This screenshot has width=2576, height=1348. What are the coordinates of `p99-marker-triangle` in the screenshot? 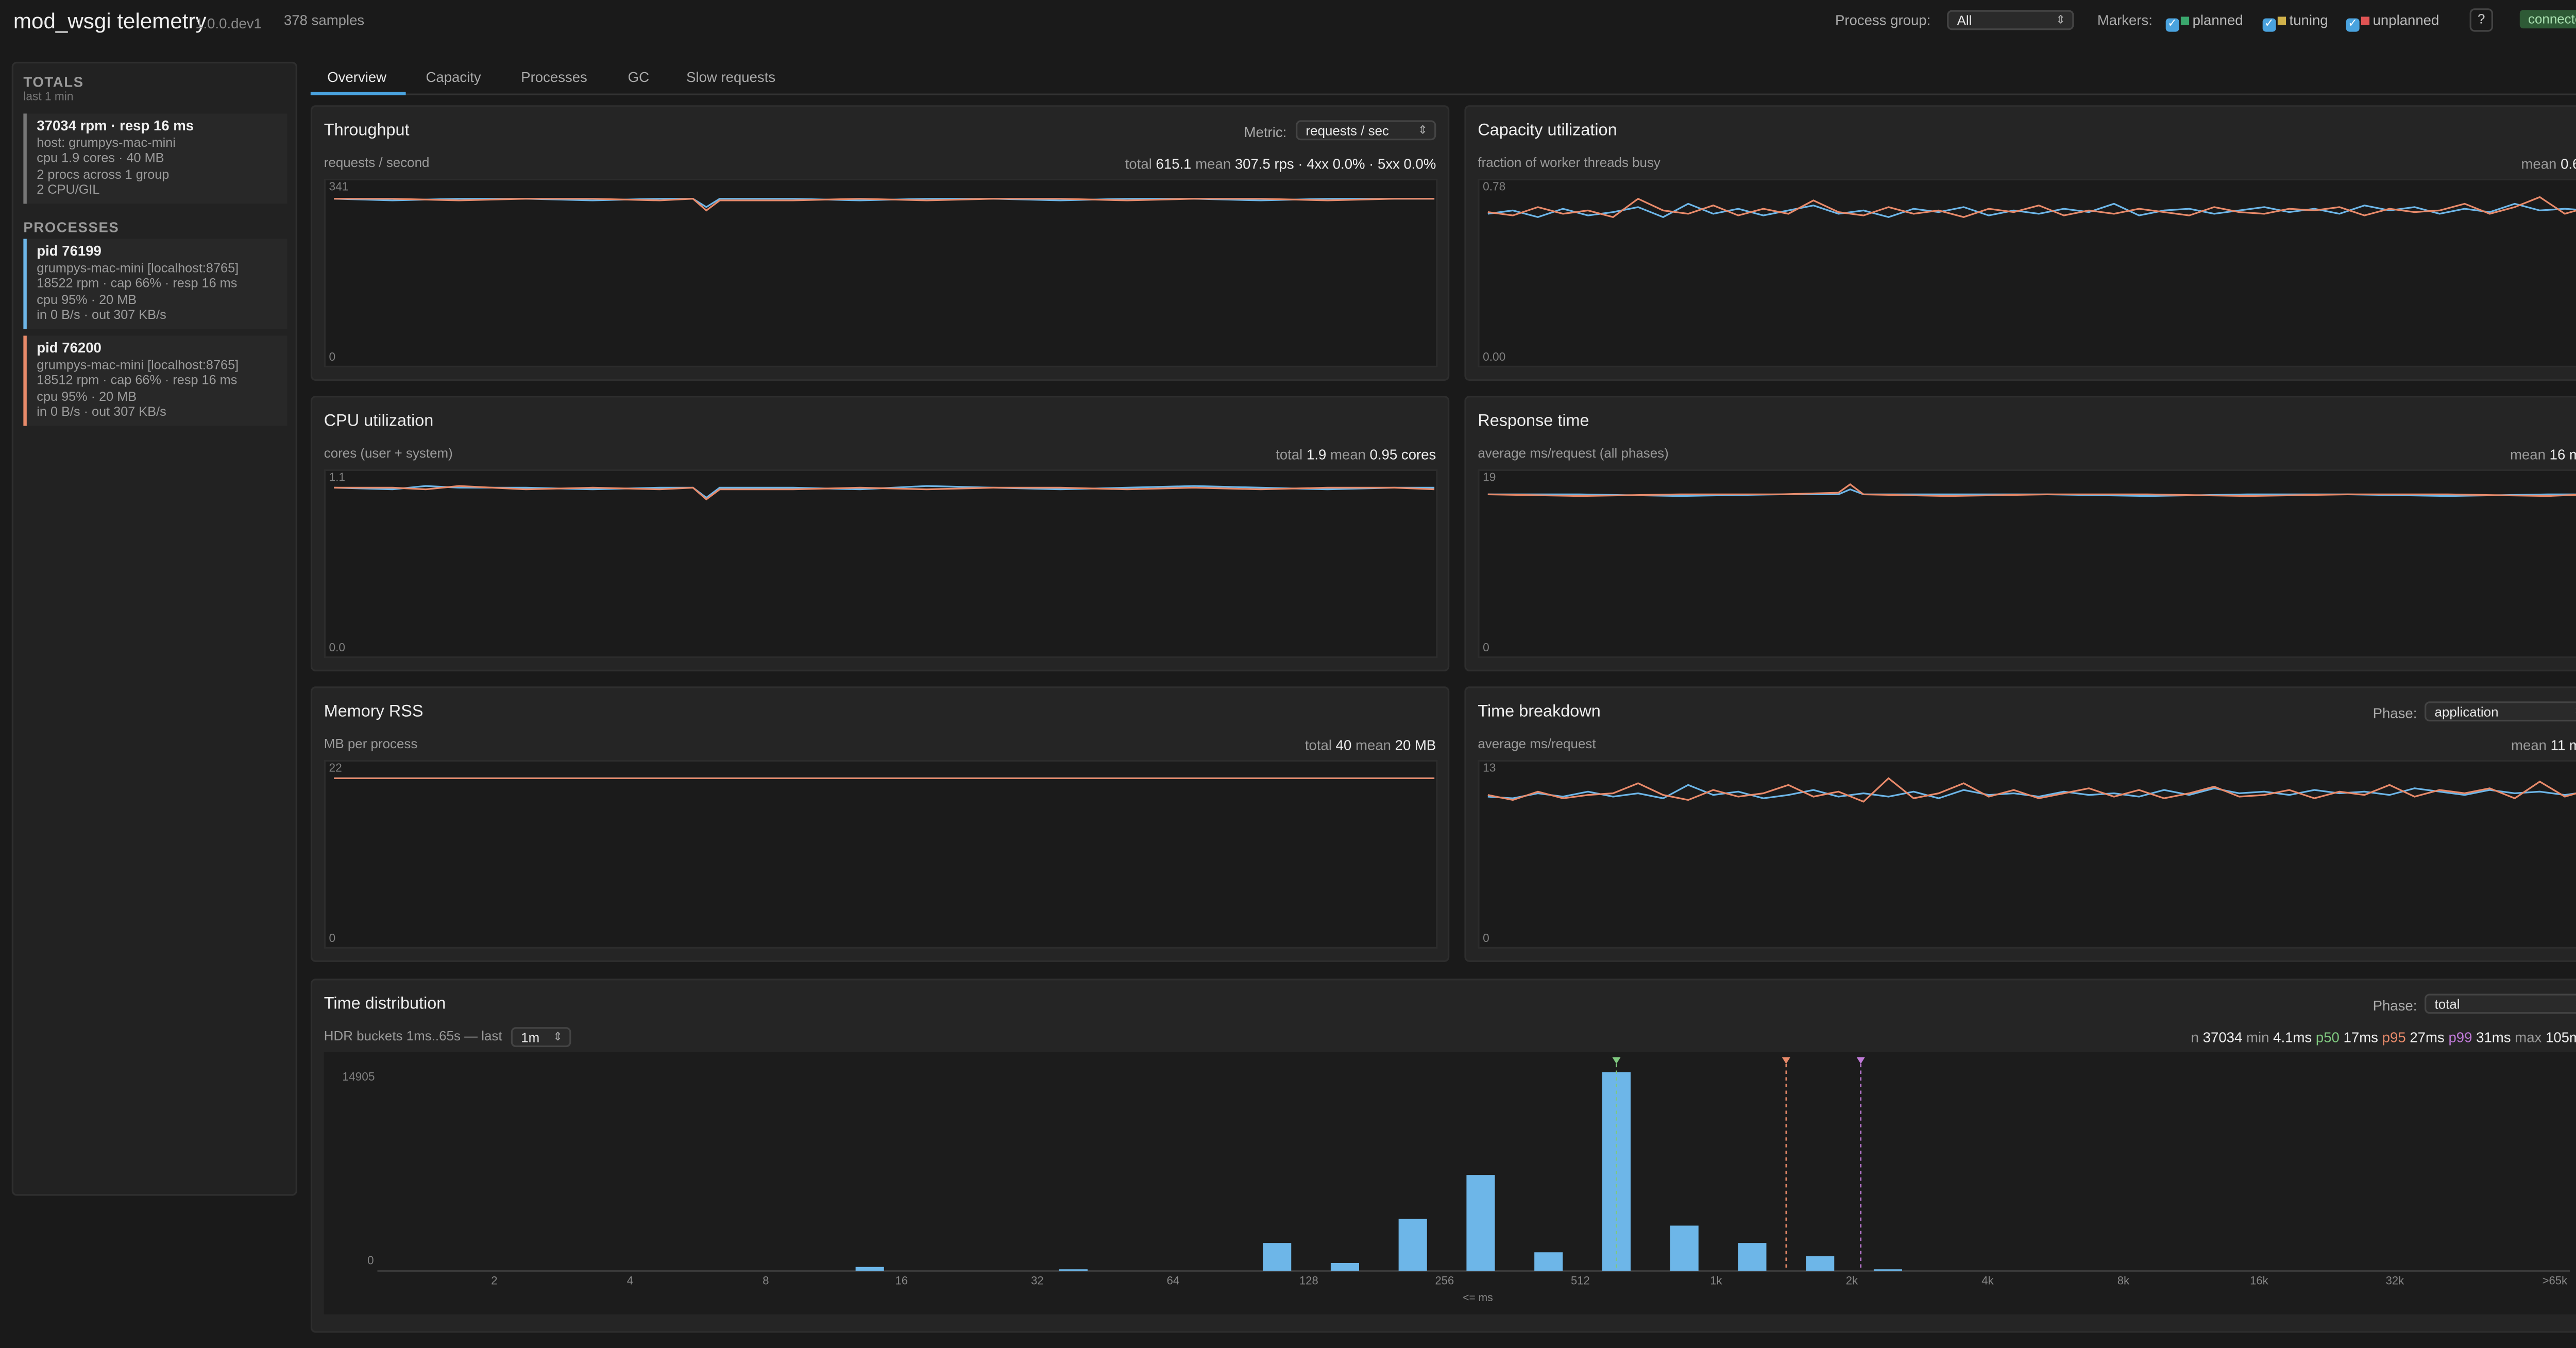 It's located at (1860, 1060).